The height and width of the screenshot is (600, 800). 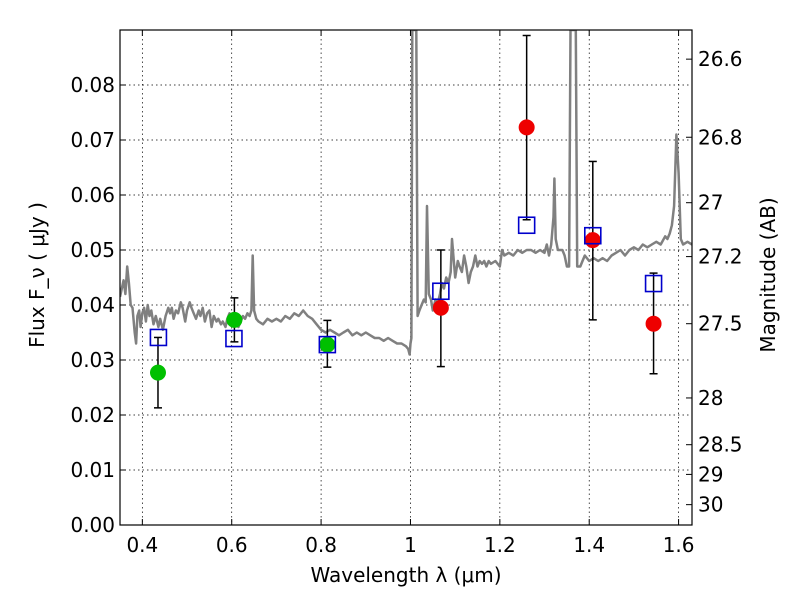 What do you see at coordinates (92, 415) in the screenshot?
I see `y-tick-label: 0.02` at bounding box center [92, 415].